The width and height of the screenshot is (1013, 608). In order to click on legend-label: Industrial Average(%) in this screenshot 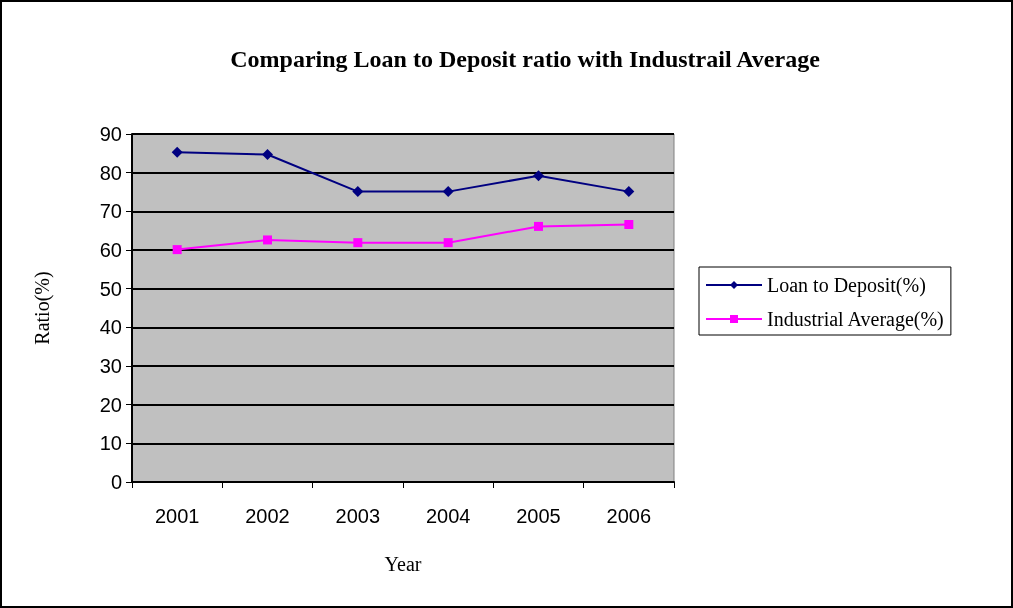, I will do `click(855, 319)`.